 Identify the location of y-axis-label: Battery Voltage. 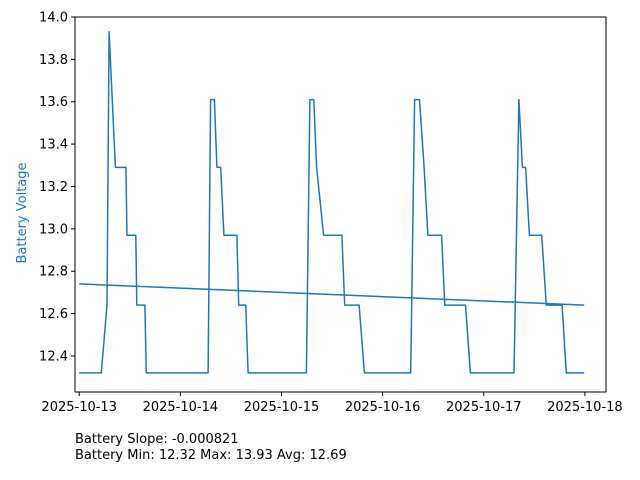
(22, 212).